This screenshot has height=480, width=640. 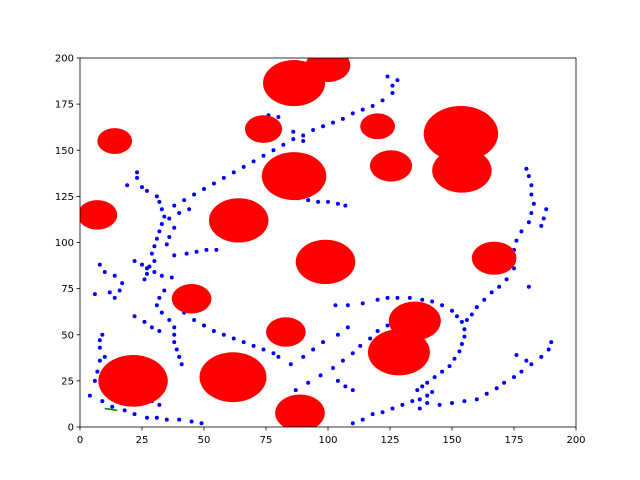 I want to click on y-tick-label: 150, so click(x=64, y=151).